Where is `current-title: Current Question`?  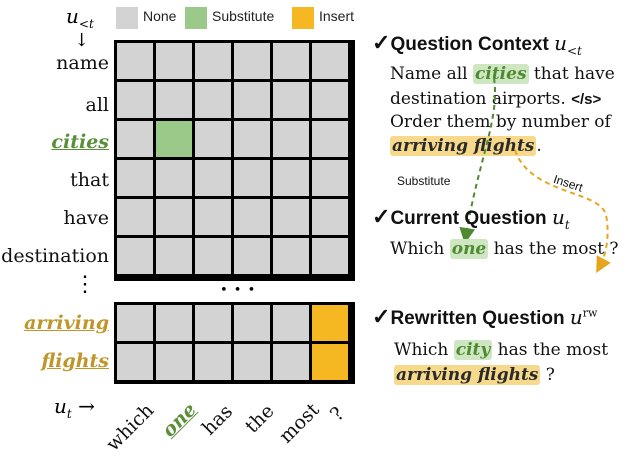 current-title: Current Question is located at coordinates (468, 218).